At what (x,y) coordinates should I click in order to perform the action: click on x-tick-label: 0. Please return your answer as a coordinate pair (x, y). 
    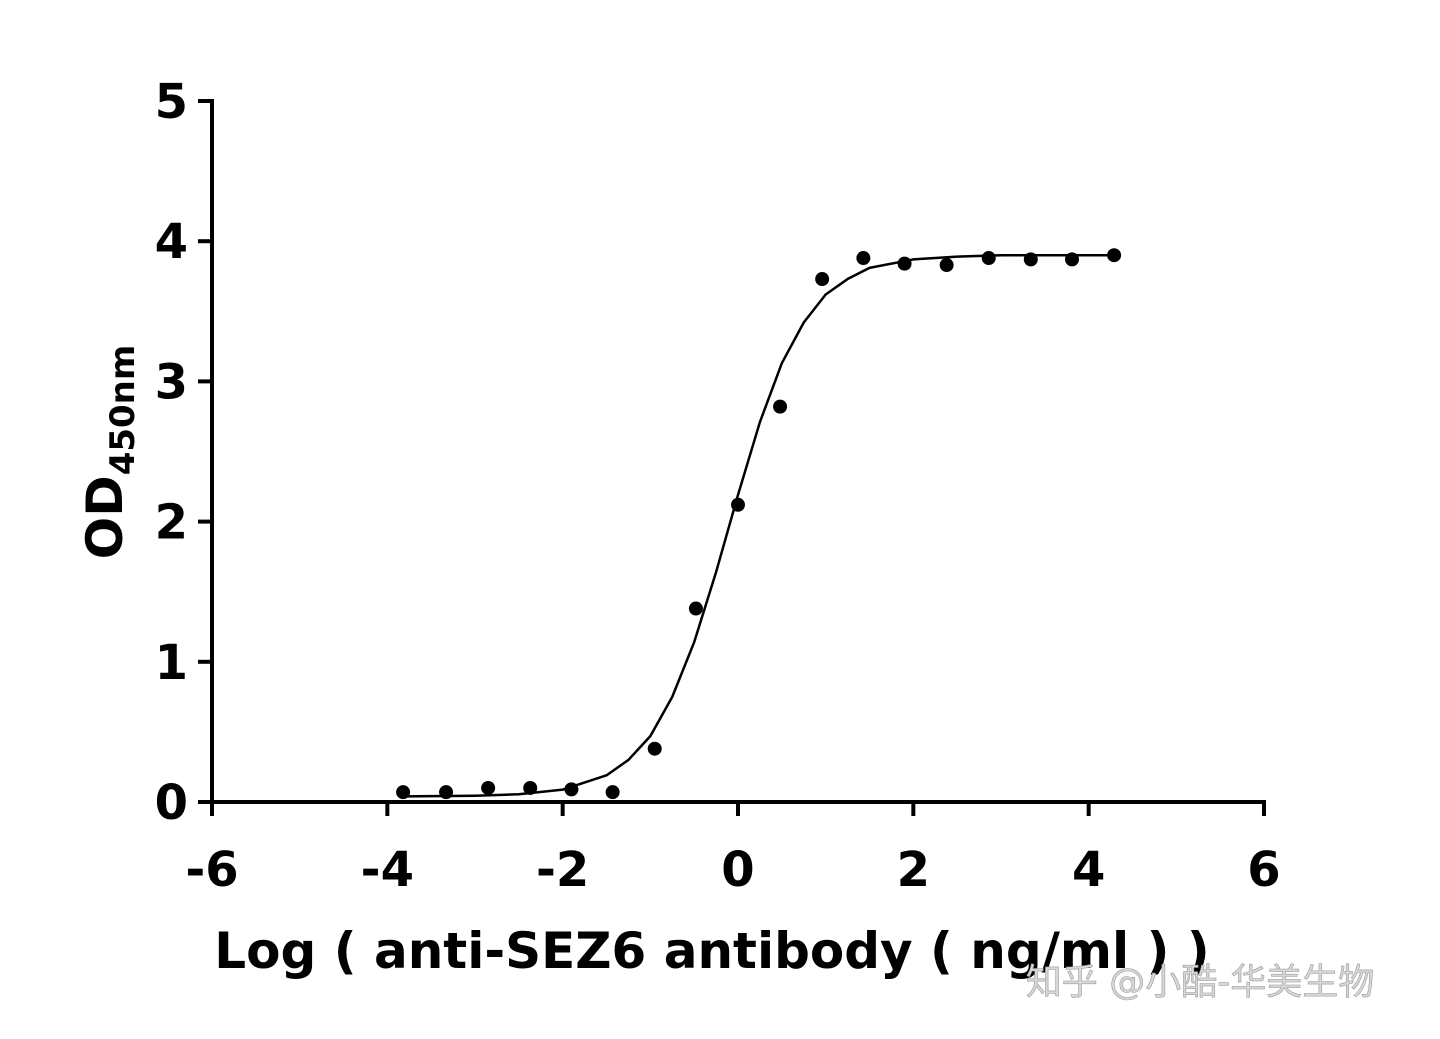
    Looking at the image, I should click on (737, 870).